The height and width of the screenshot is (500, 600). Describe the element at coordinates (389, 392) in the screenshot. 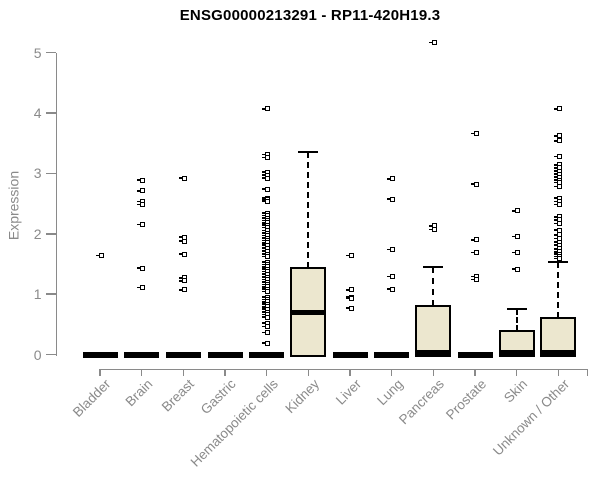

I see `x-tick-label: Lung` at that location.